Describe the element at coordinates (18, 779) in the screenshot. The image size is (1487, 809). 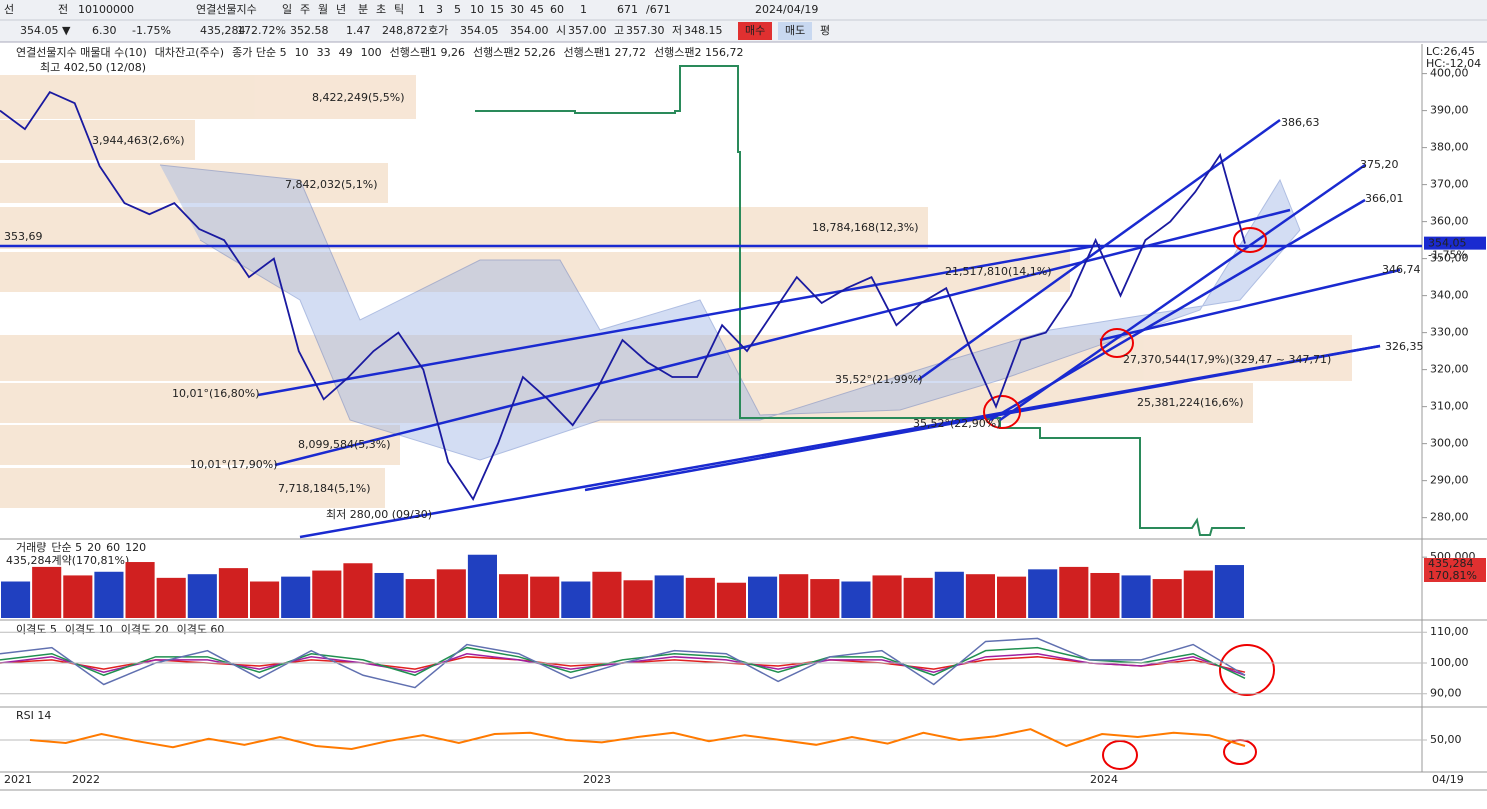
I see `date-label: 2021` at that location.